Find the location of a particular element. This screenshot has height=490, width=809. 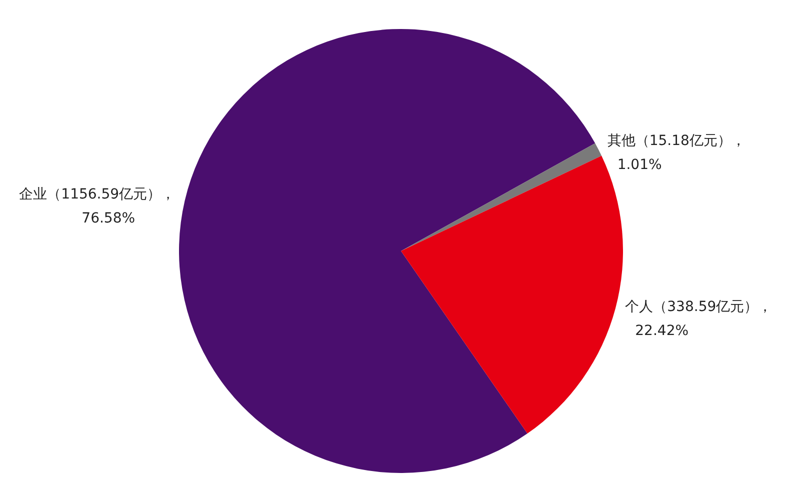

slice-label: 企业（1156.59亿元）， 76.58% is located at coordinates (97, 206).